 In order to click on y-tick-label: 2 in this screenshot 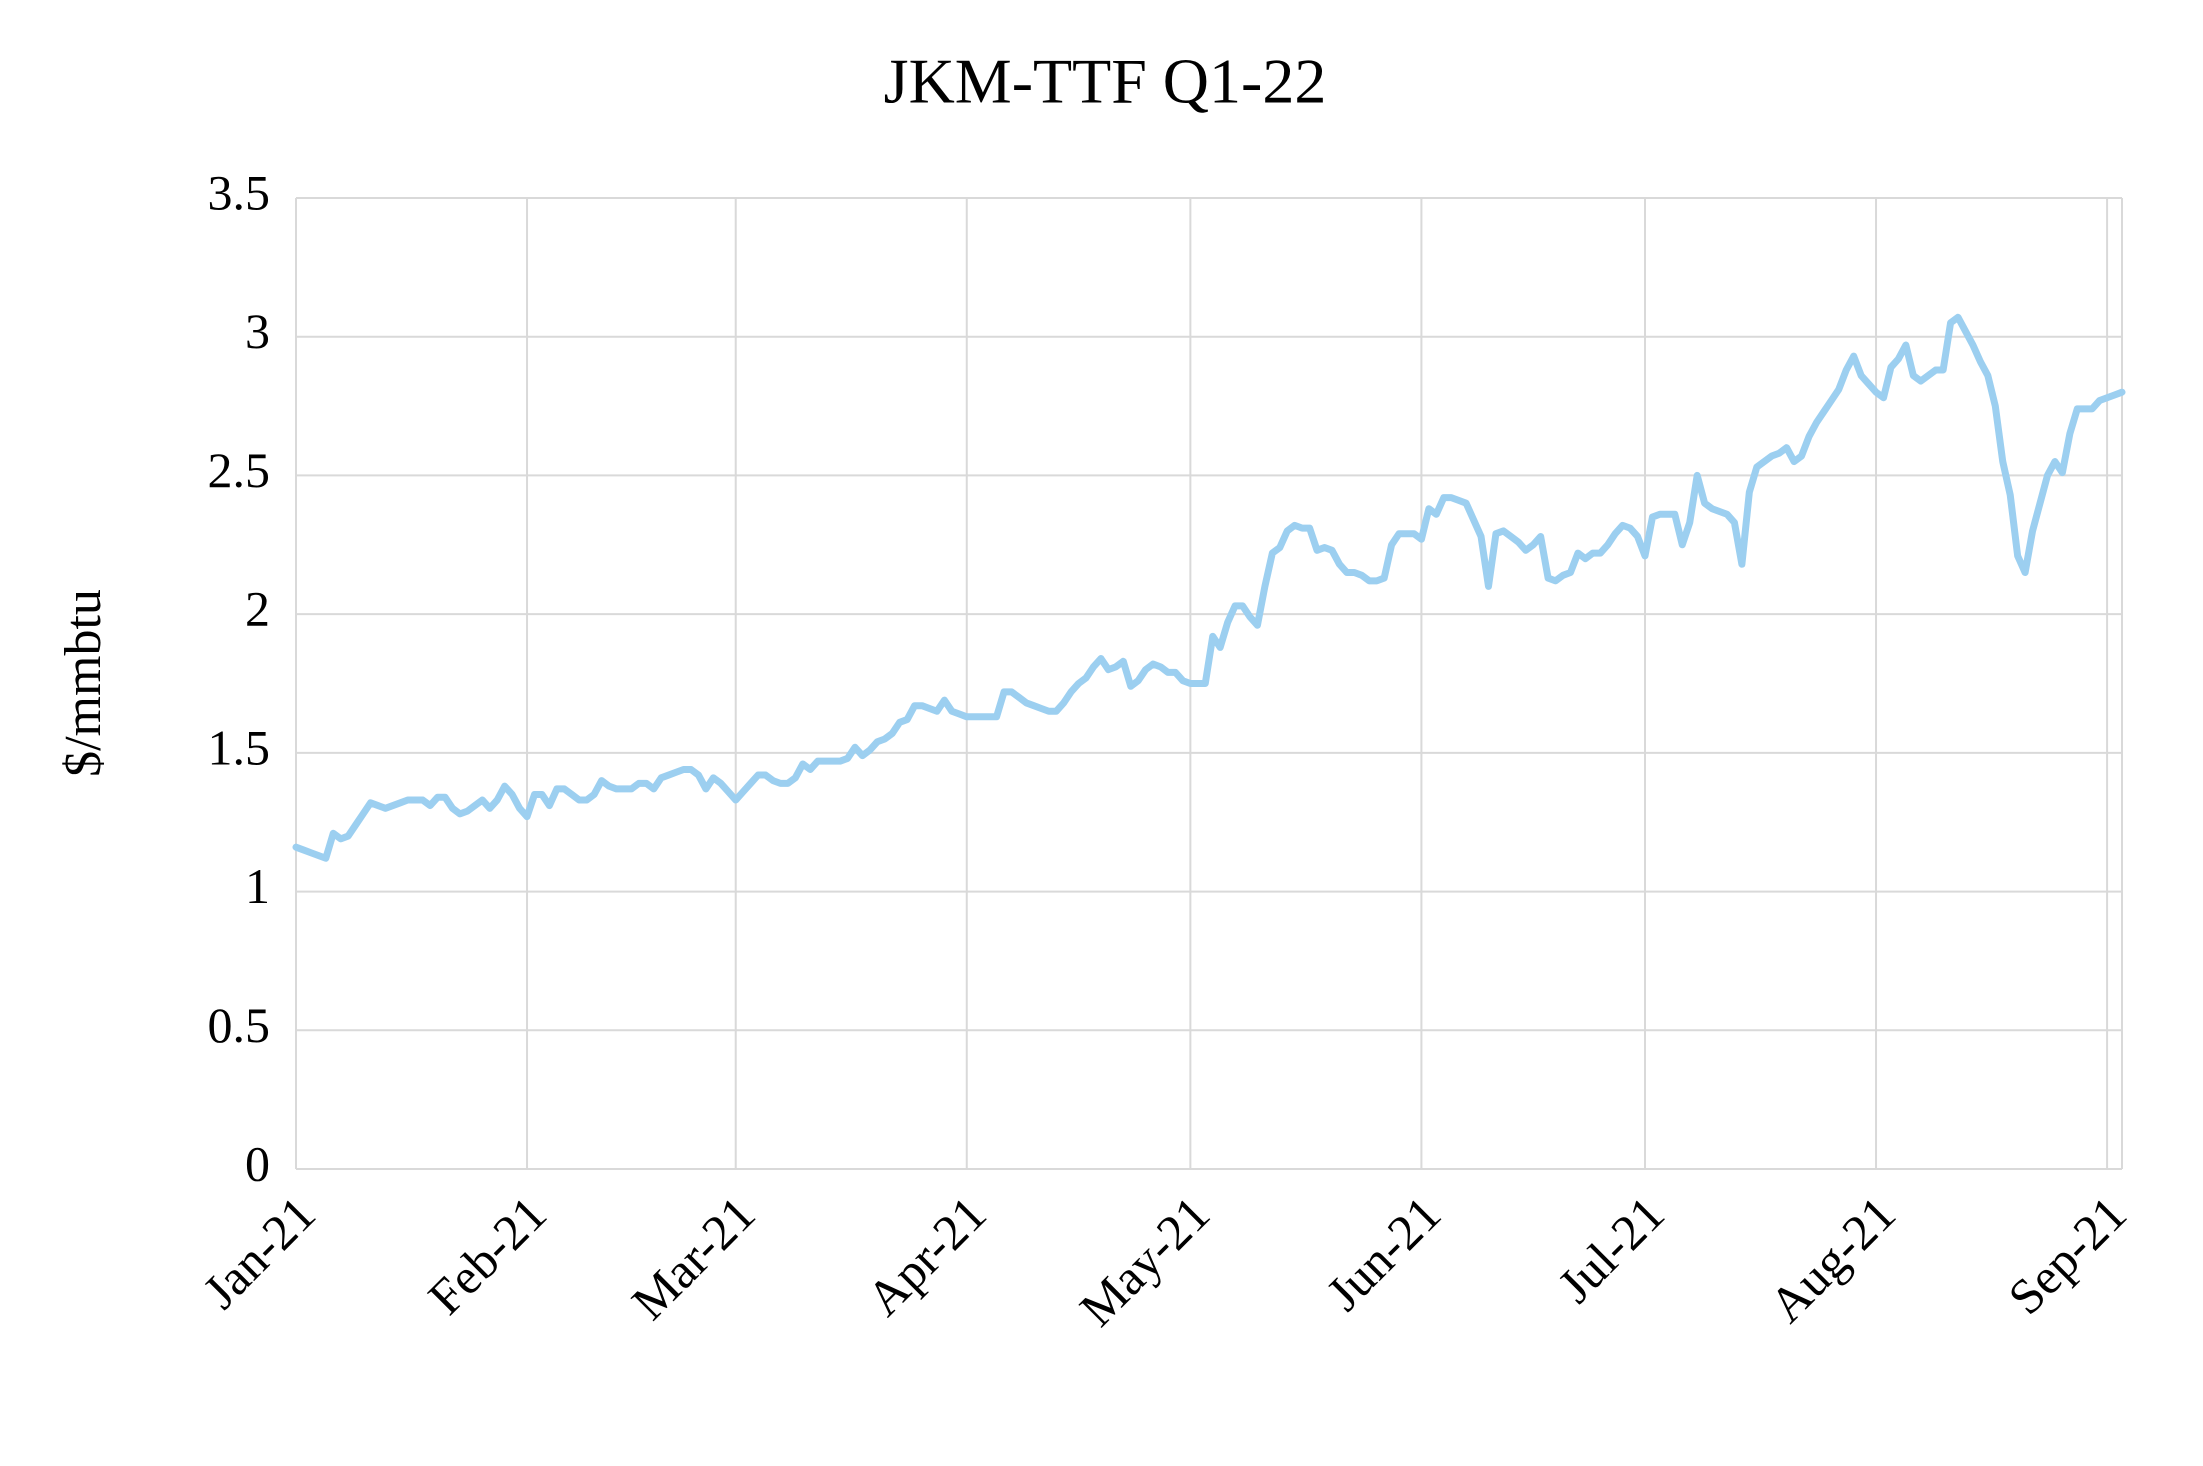, I will do `click(257, 609)`.